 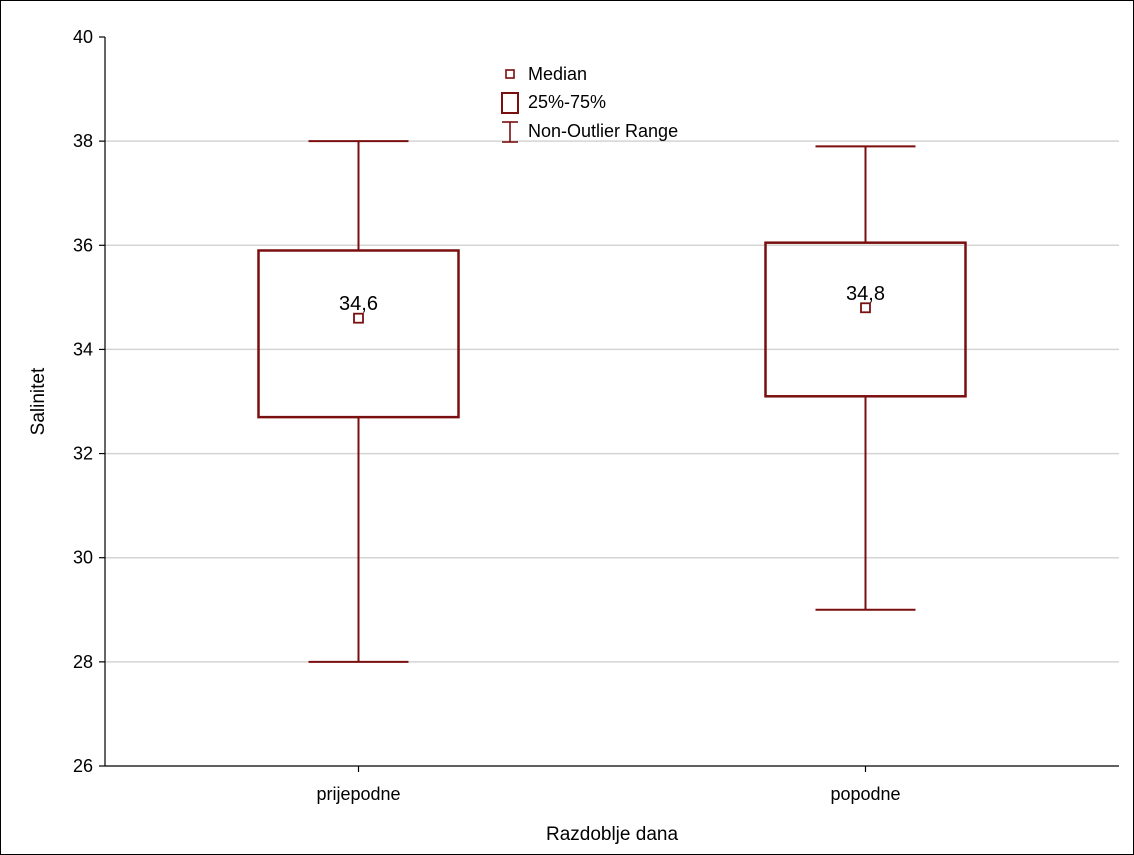 What do you see at coordinates (83, 141) in the screenshot?
I see `y-tick-label: 38` at bounding box center [83, 141].